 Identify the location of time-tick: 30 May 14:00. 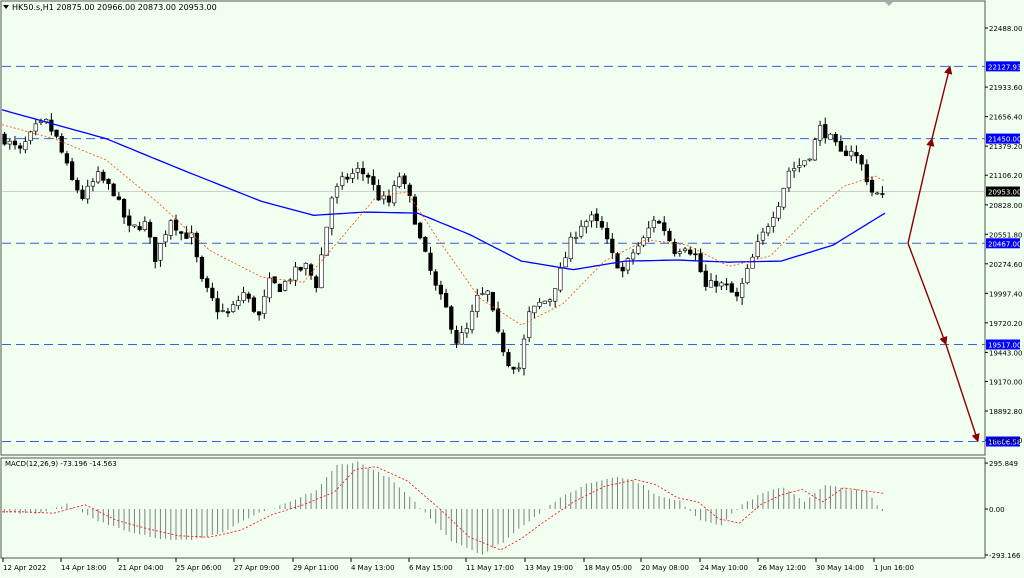
(839, 565).